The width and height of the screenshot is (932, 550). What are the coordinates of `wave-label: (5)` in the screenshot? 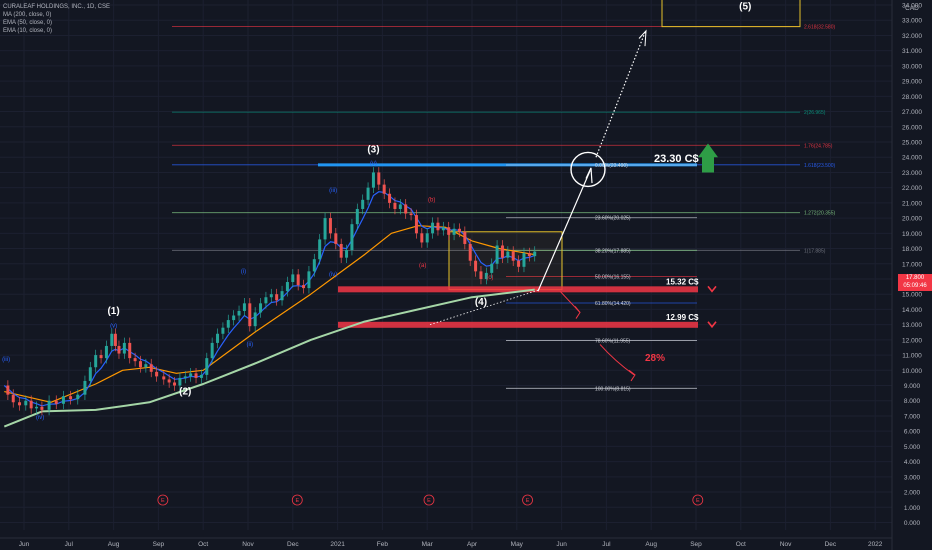 It's located at (745, 7).